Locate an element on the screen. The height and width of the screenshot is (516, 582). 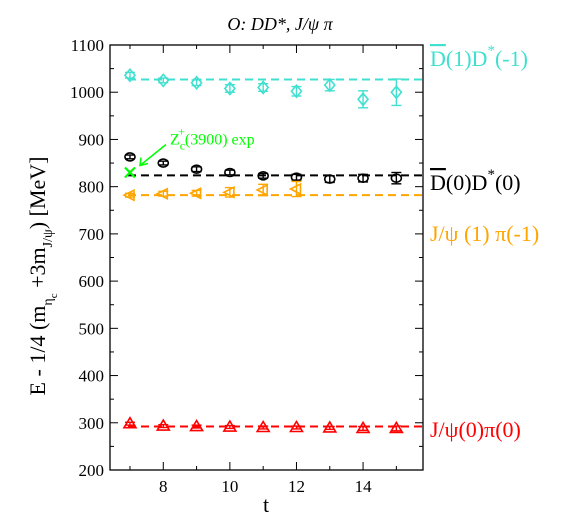
x-tick-label: 8 is located at coordinates (163, 486).